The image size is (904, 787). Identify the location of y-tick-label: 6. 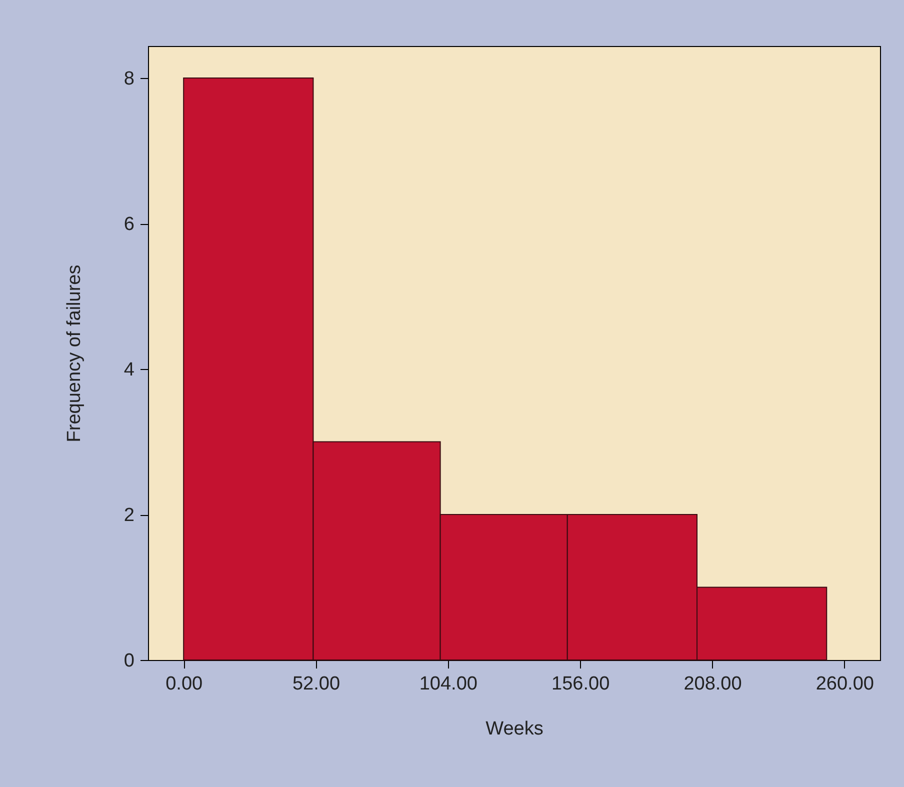
(129, 225).